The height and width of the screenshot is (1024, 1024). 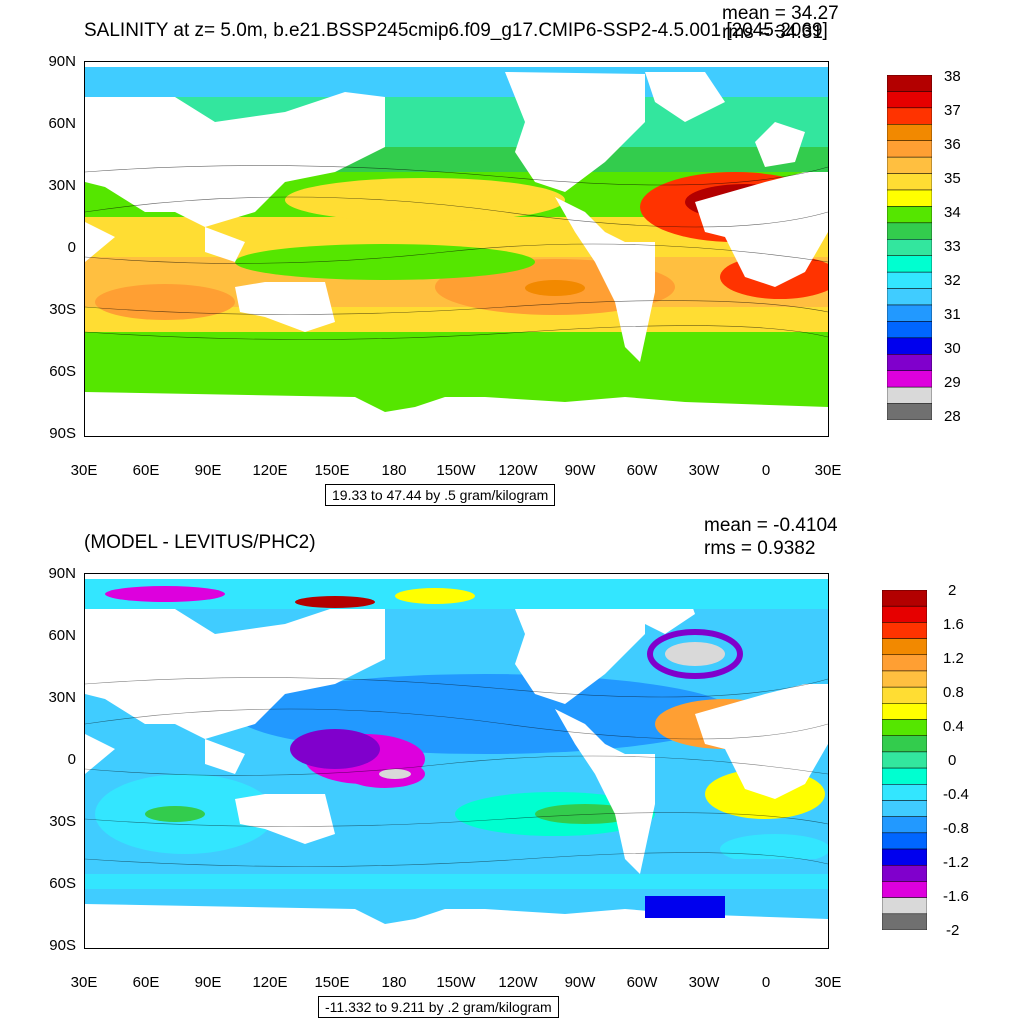 I want to click on lat-tick-label: 30N, so click(x=62, y=185).